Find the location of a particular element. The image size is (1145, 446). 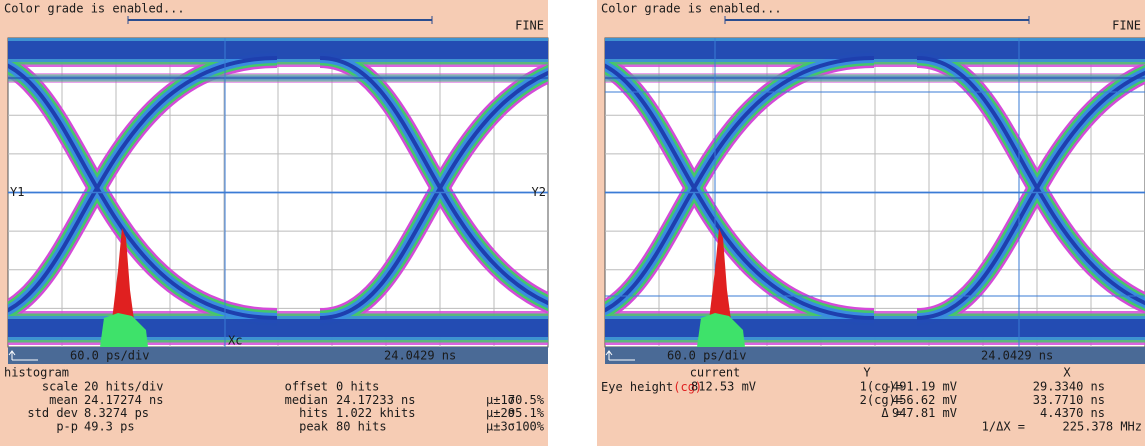

readout-cell: scale is located at coordinates (60, 387).